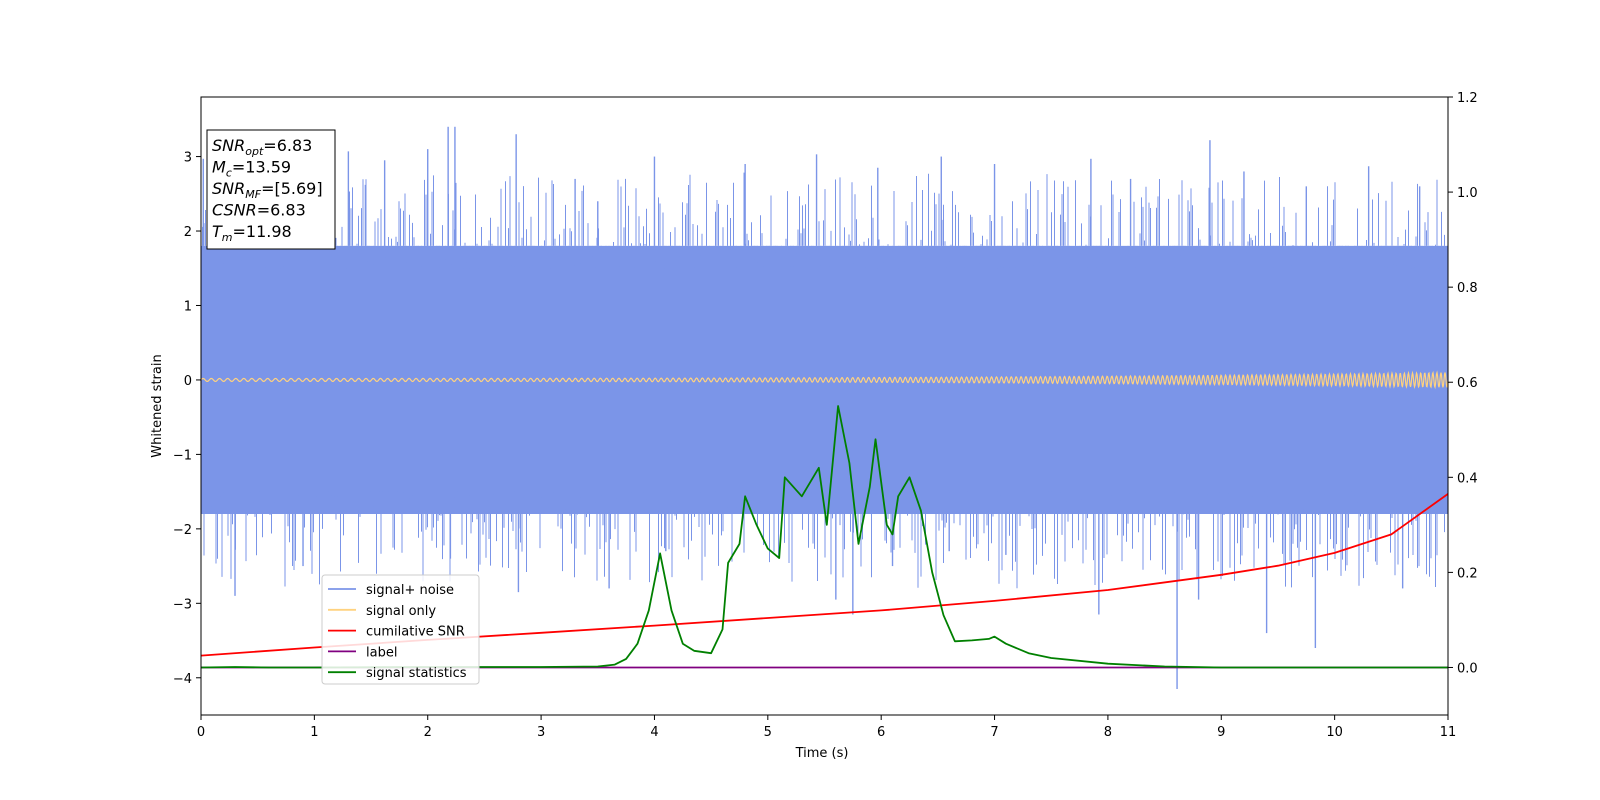 The height and width of the screenshot is (800, 1600). I want to click on series-signal-only-line, so click(824, 380).